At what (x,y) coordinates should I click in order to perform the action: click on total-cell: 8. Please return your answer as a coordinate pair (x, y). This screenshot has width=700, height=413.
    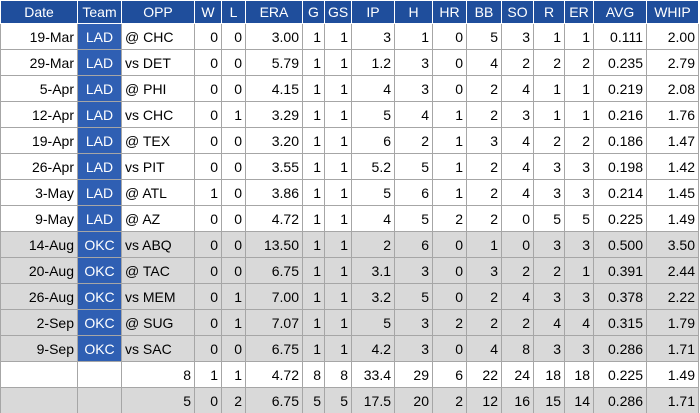
    Looking at the image, I should click on (313, 374).